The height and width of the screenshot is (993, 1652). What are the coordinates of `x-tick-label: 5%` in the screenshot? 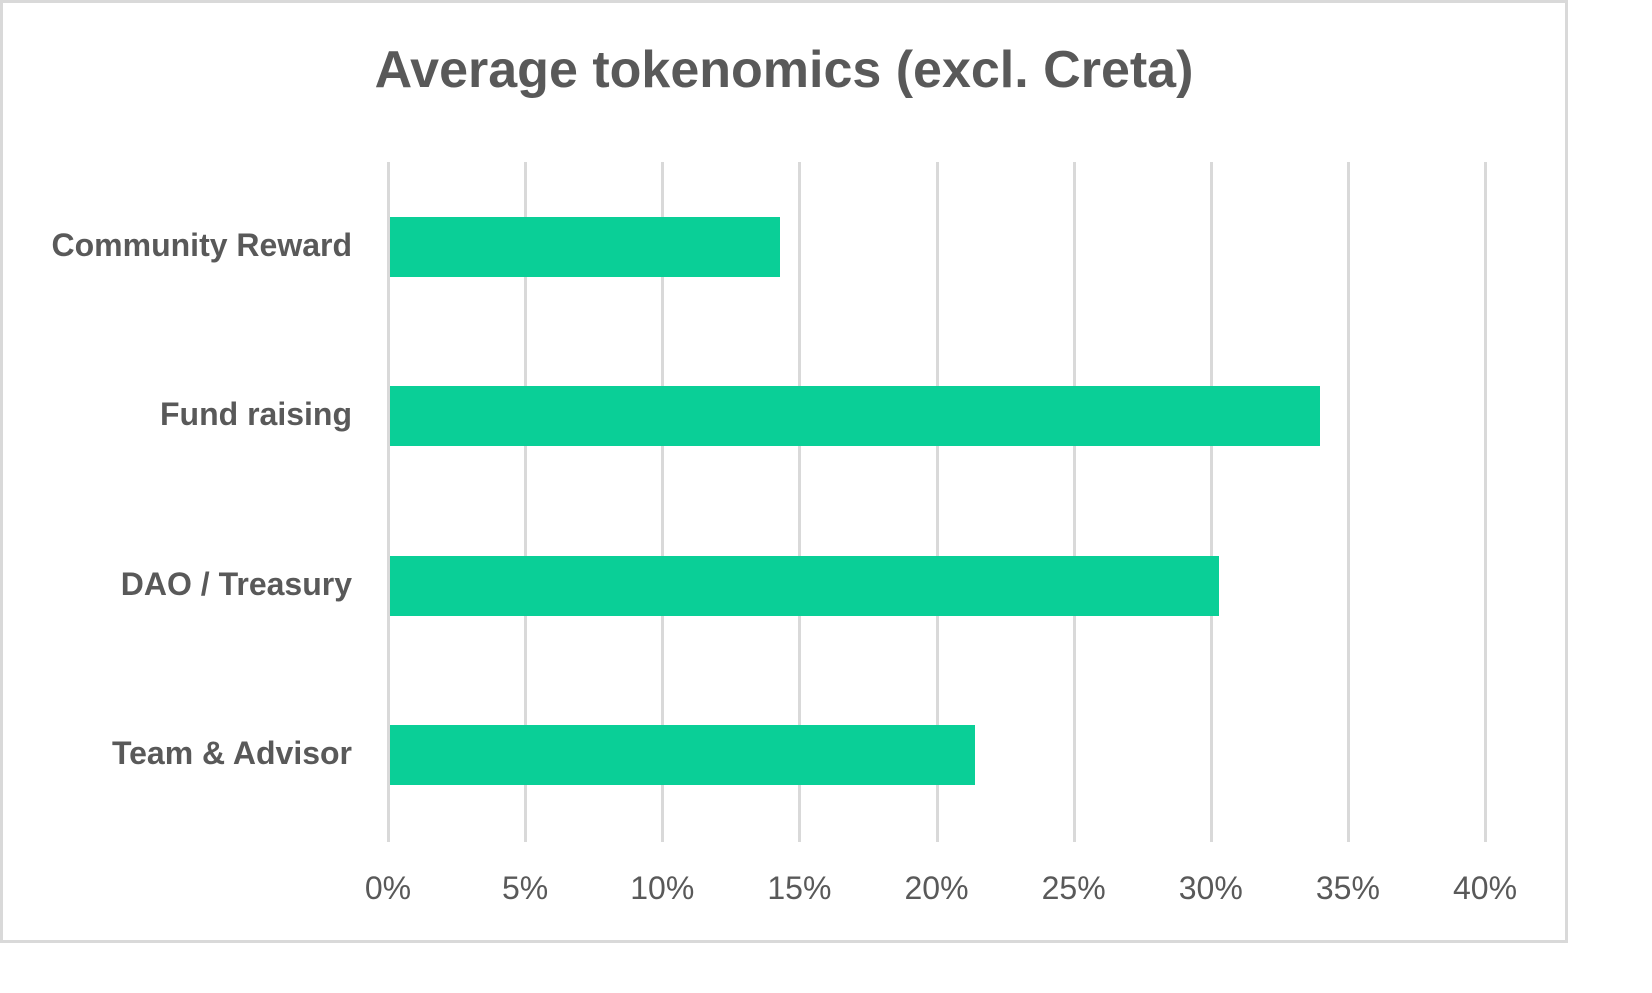 It's located at (525, 888).